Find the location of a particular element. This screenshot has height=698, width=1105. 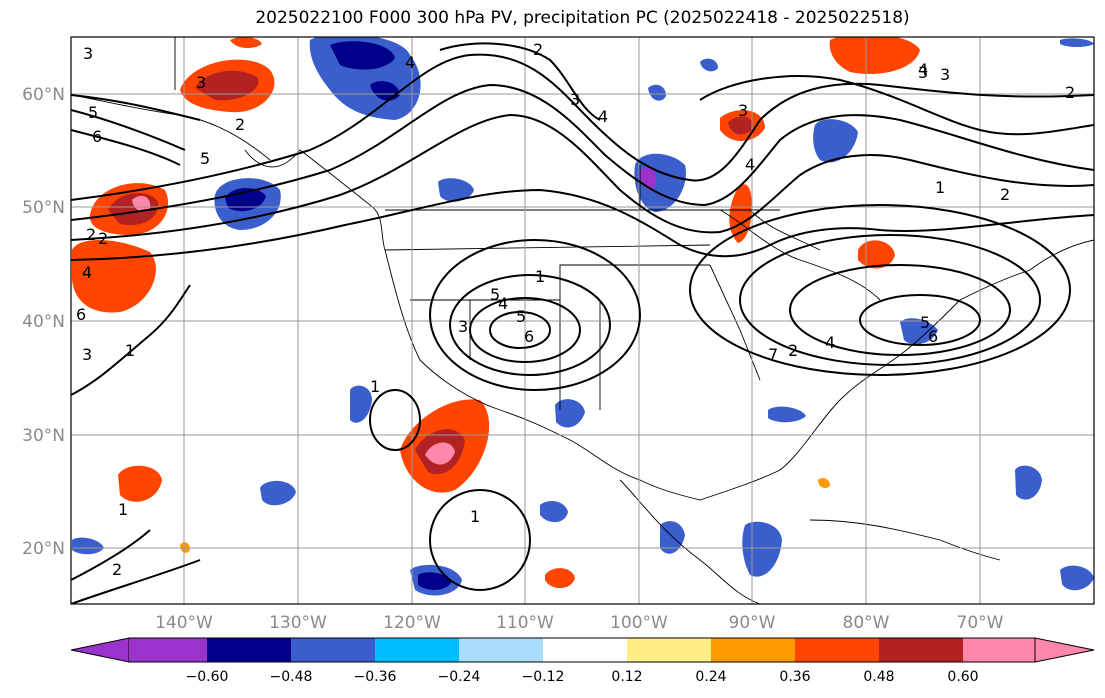

positive-anomaly-great-lakes is located at coordinates (740, 213).